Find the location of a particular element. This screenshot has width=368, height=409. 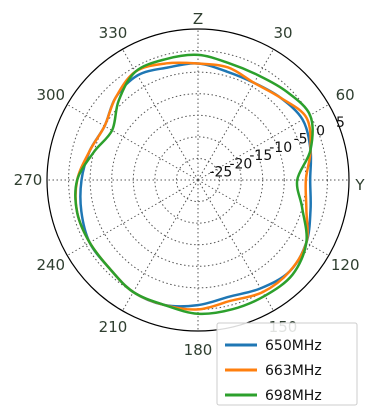

legend-label-1: 663MHz is located at coordinates (293, 371).